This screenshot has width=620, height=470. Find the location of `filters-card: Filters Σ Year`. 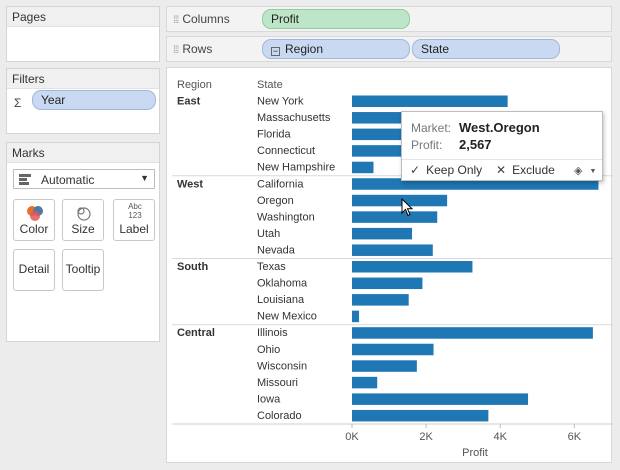

filters-card: Filters Σ Year is located at coordinates (83, 101).